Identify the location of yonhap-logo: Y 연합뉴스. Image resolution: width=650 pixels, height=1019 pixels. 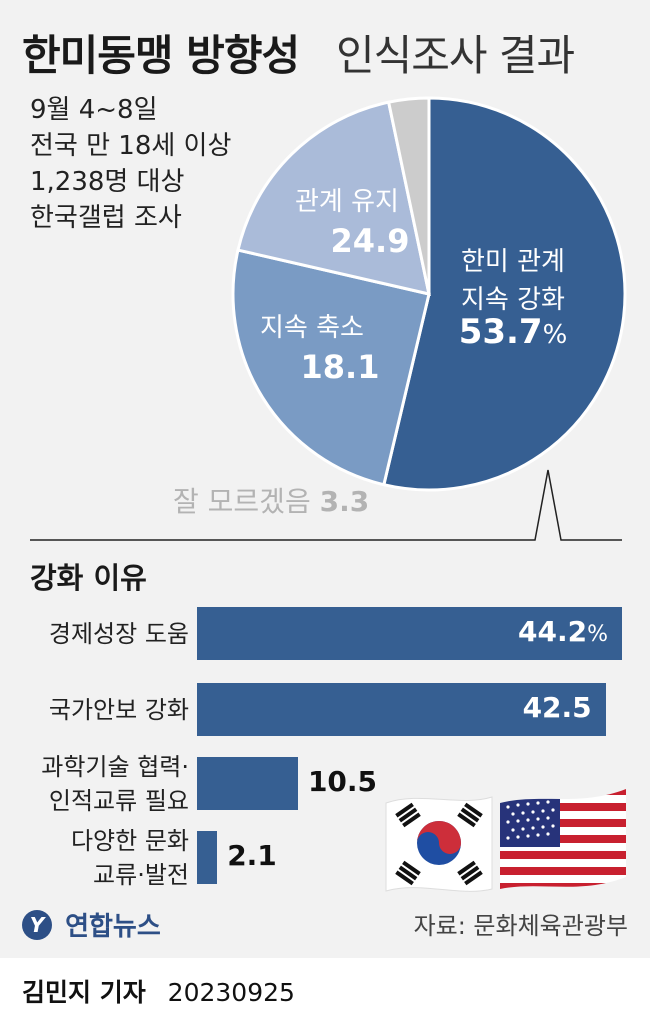
(91, 924).